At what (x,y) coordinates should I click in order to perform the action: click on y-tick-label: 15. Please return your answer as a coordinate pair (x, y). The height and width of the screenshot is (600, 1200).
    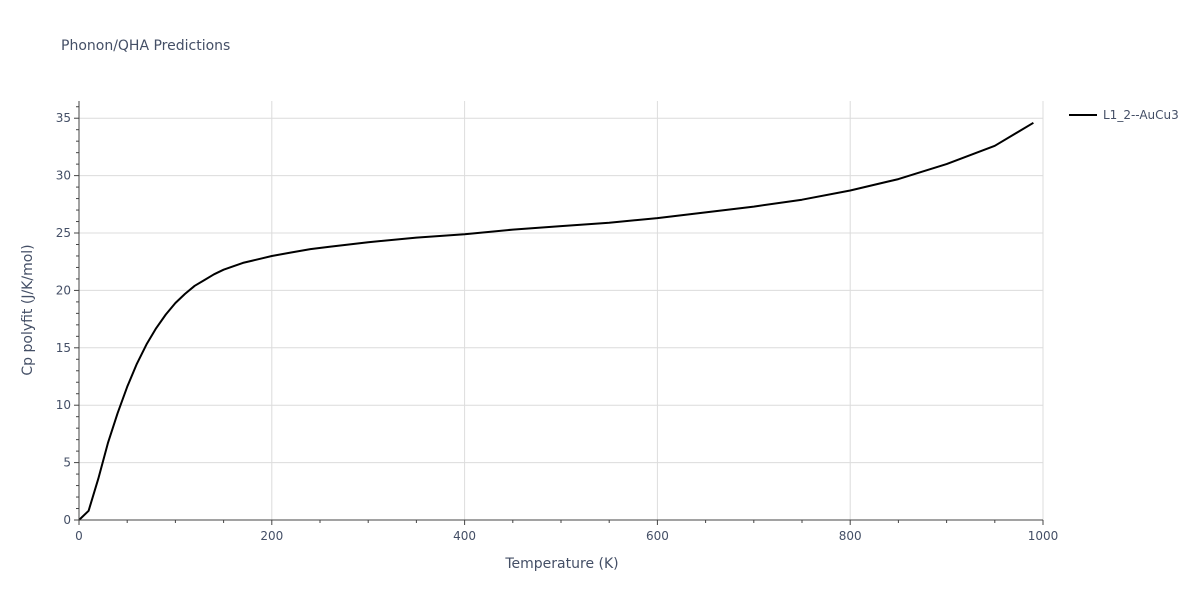
    Looking at the image, I should click on (63, 348).